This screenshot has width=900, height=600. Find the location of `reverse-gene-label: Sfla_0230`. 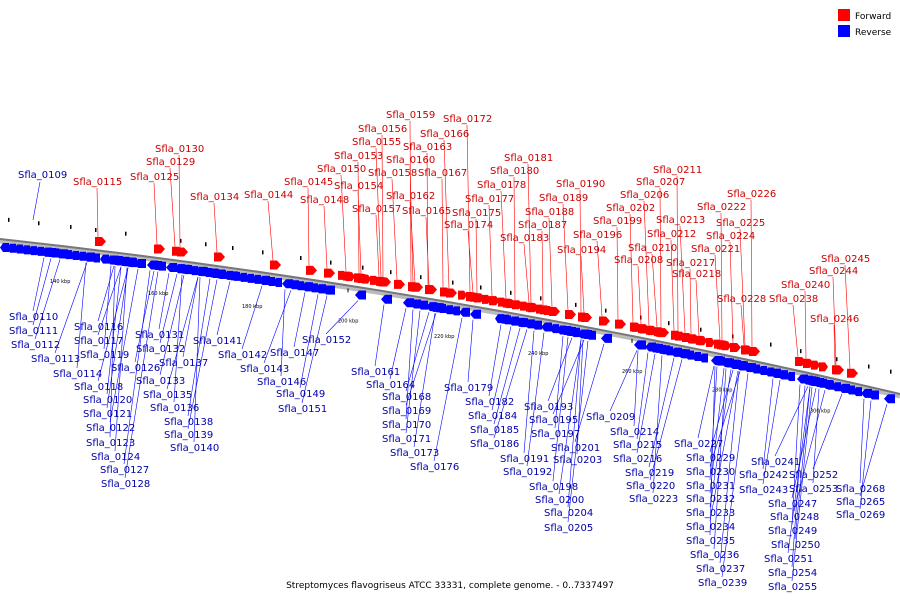

reverse-gene-label: Sfla_0230 is located at coordinates (710, 472).